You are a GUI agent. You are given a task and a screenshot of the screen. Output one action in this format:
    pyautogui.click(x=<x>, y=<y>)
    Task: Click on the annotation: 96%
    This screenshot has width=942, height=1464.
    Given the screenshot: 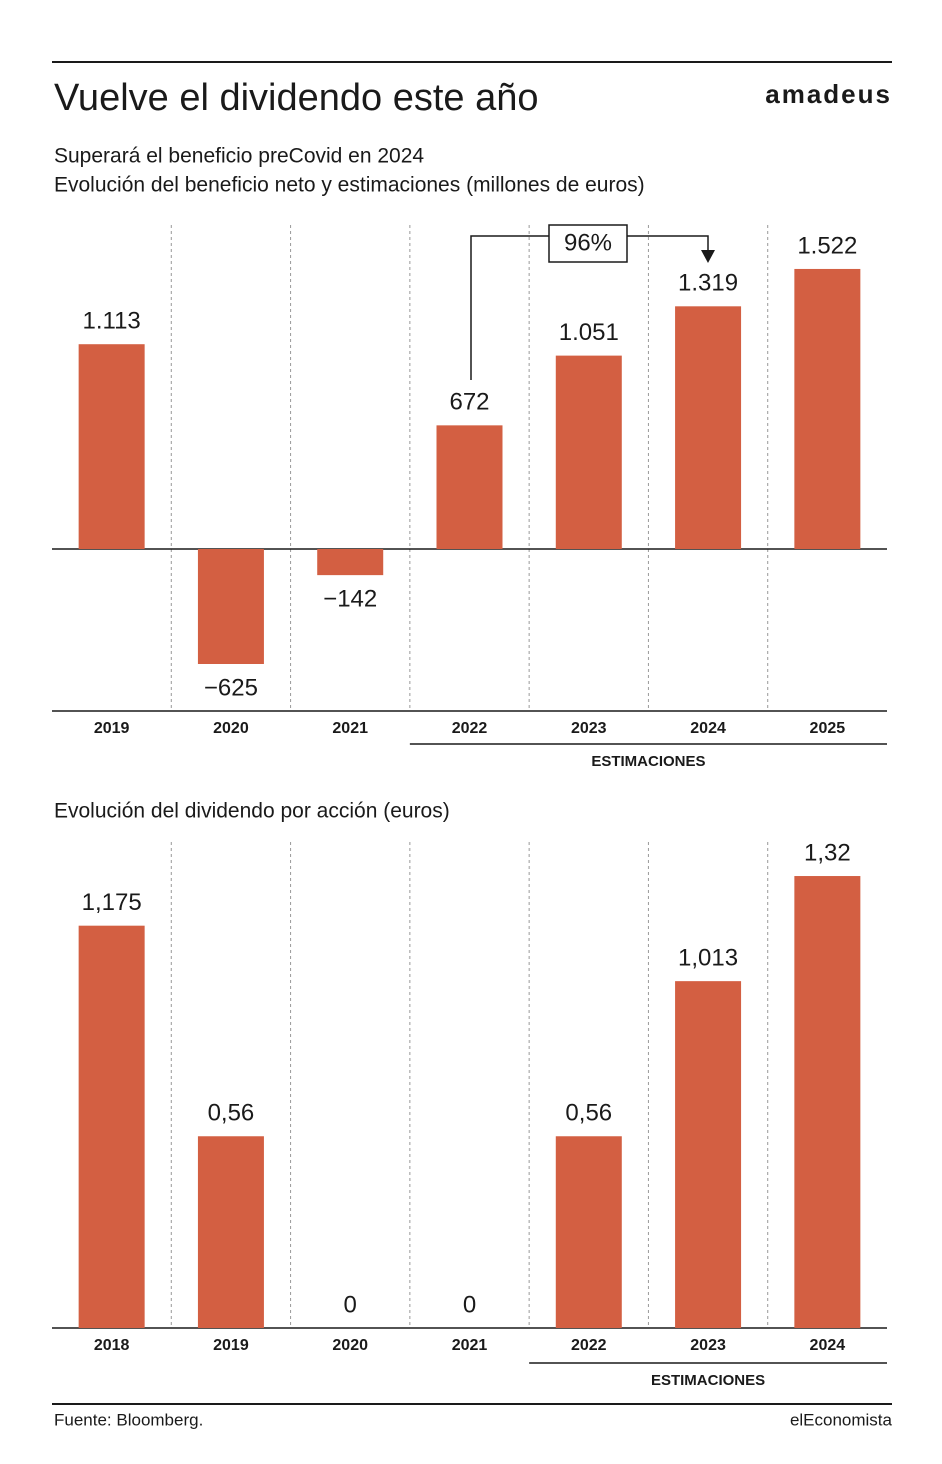 What is the action you would take?
    pyautogui.click(x=588, y=242)
    